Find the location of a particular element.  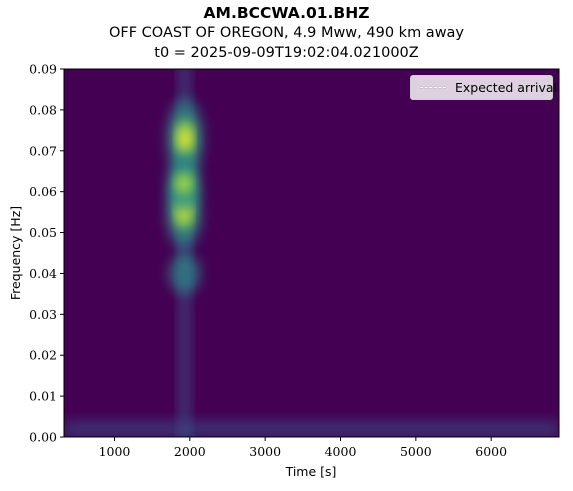

y-tick-label: 0.05 is located at coordinates (43, 232).